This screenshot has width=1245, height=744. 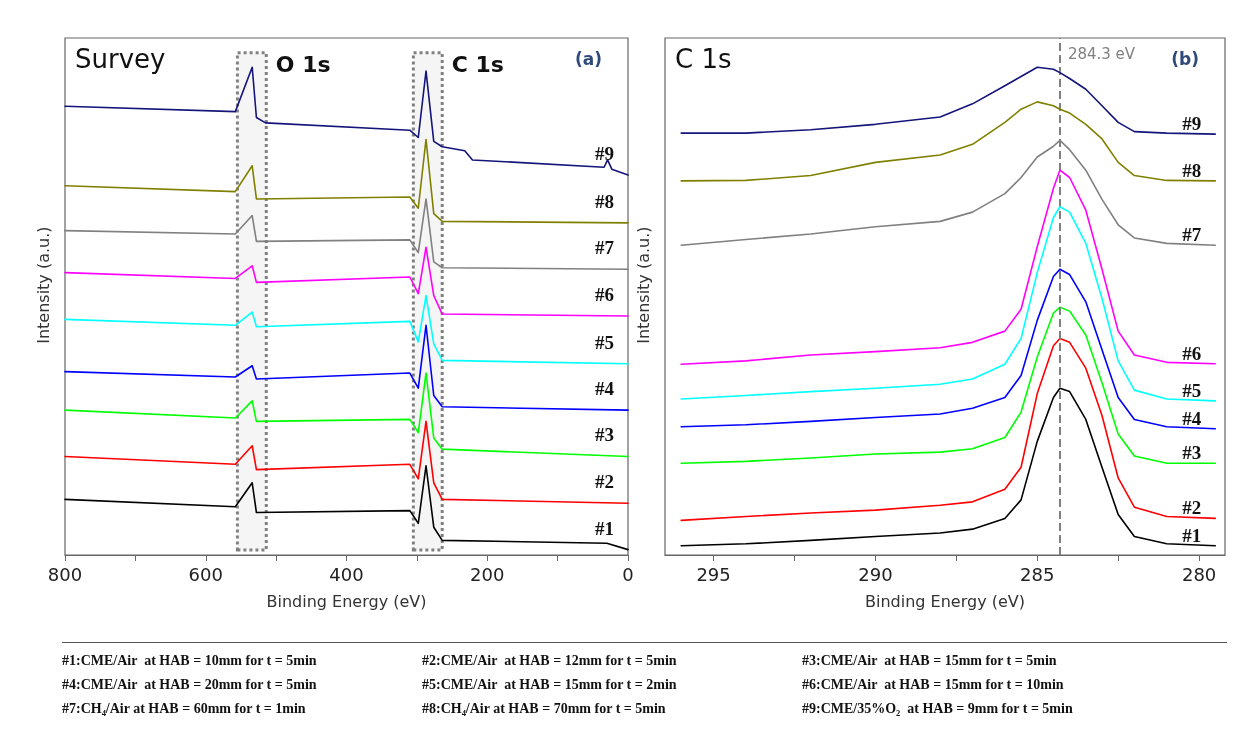 I want to click on x-tick-label: 0, so click(x=628, y=574).